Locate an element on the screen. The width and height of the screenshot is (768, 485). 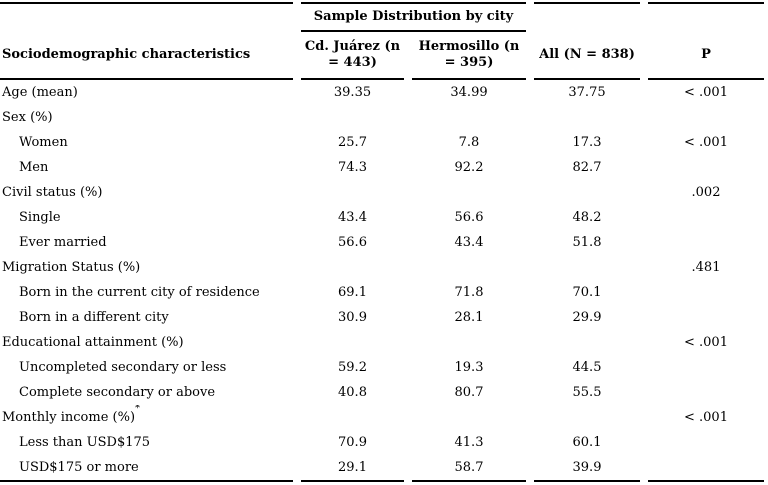
column-header-characteristics: Sociodemographic characteristics is located at coordinates (146, 56).